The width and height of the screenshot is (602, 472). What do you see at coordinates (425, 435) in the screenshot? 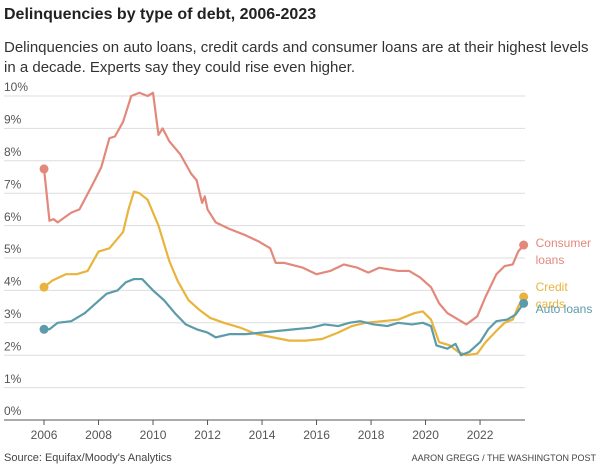
I see `x-tick-label: 2020` at bounding box center [425, 435].